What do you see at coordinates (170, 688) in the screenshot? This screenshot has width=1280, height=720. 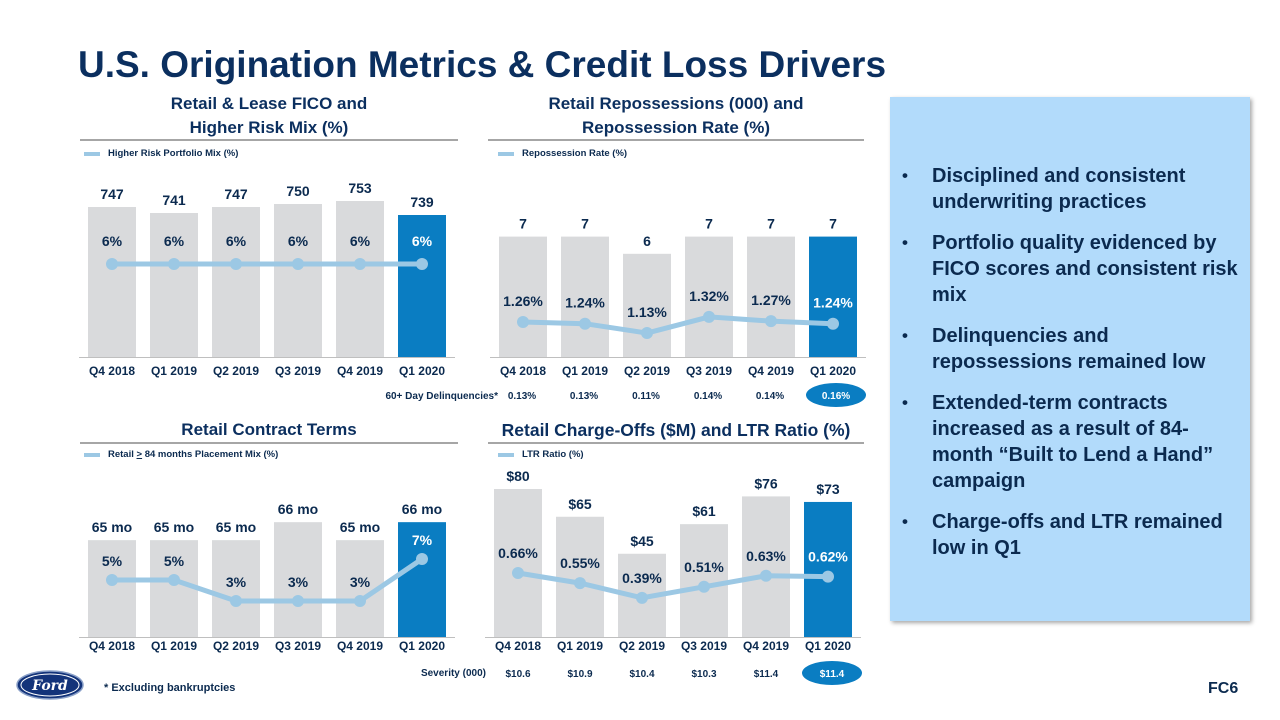 I see `footnote: * Excluding bankruptcies` at bounding box center [170, 688].